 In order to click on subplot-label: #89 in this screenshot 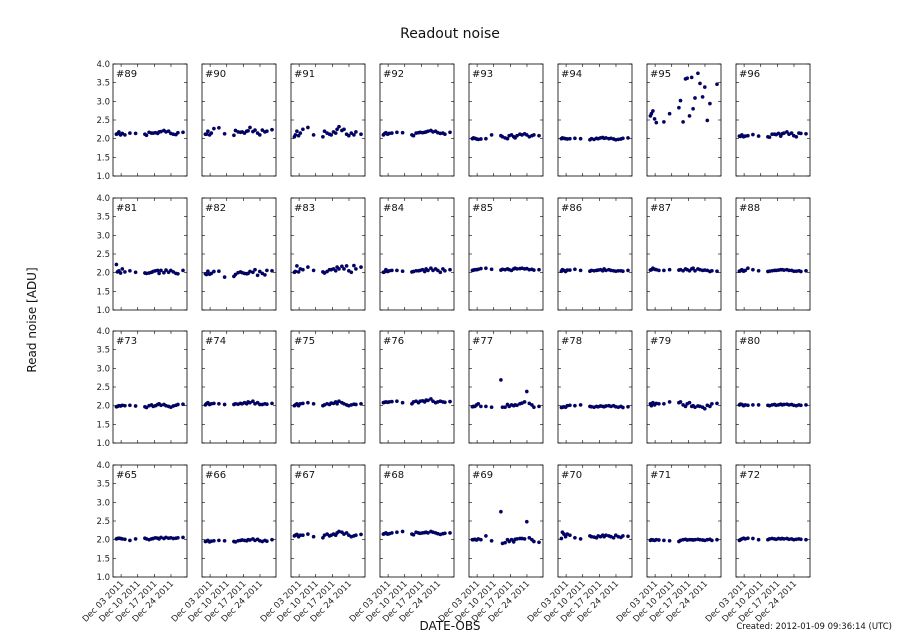, I will do `click(126, 74)`.